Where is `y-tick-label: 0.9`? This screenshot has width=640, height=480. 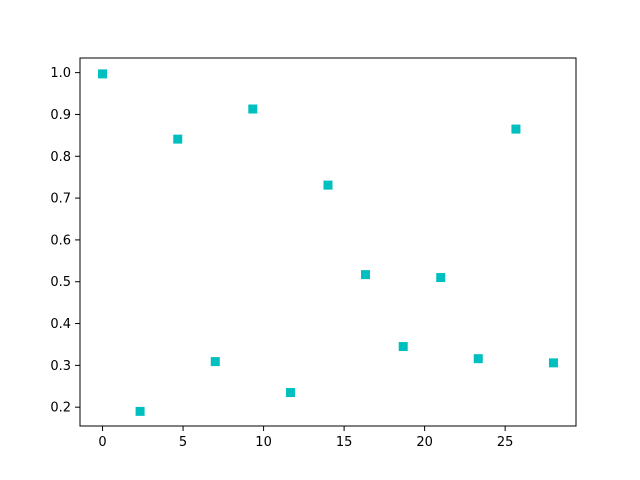 y-tick-label: 0.9 is located at coordinates (60, 115).